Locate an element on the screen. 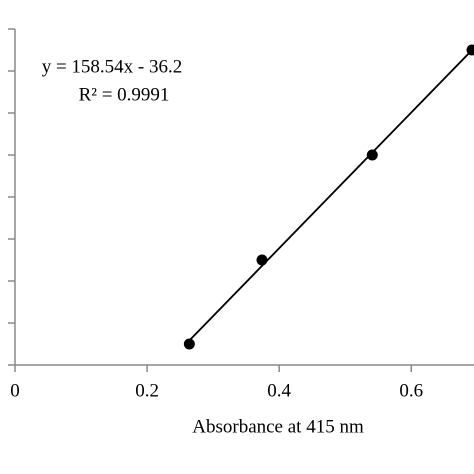 The width and height of the screenshot is (474, 474). r-squared: R² = 0.9991 is located at coordinates (124, 94).